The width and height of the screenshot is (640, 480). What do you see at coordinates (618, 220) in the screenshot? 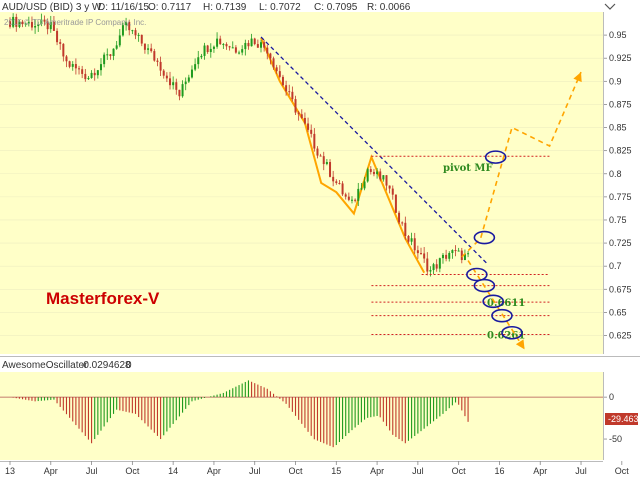
I see `price-tick-label: 0.75` at bounding box center [618, 220].